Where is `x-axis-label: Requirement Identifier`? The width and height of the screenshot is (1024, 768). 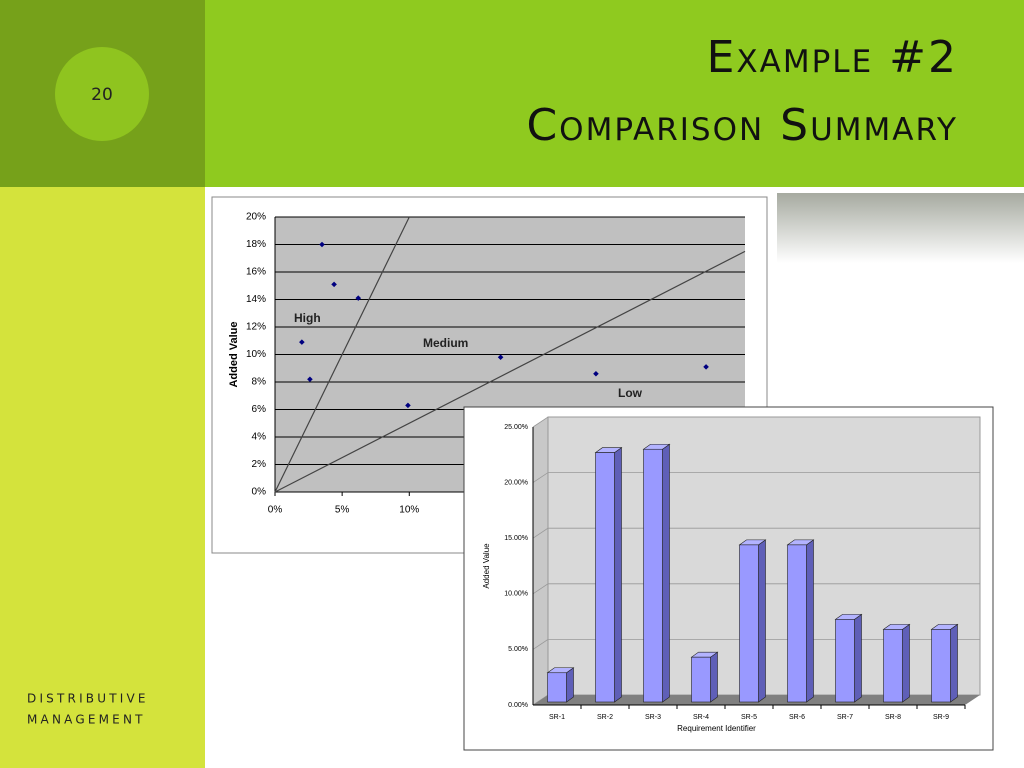
x-axis-label: Requirement Identifier is located at coordinates (716, 728).